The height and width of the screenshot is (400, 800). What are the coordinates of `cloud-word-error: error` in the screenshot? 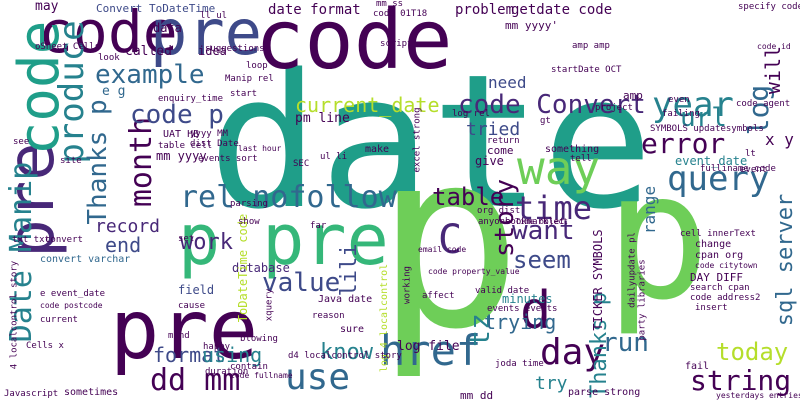 It's located at (683, 143).